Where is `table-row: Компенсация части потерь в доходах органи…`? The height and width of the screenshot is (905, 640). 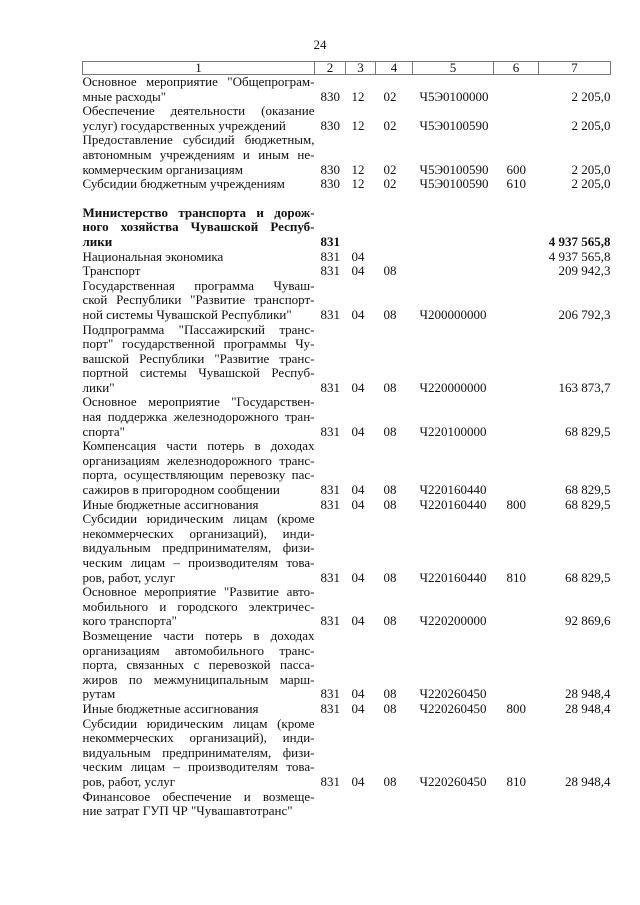 table-row: Компенсация части потерь в доходах органи… is located at coordinates (347, 468).